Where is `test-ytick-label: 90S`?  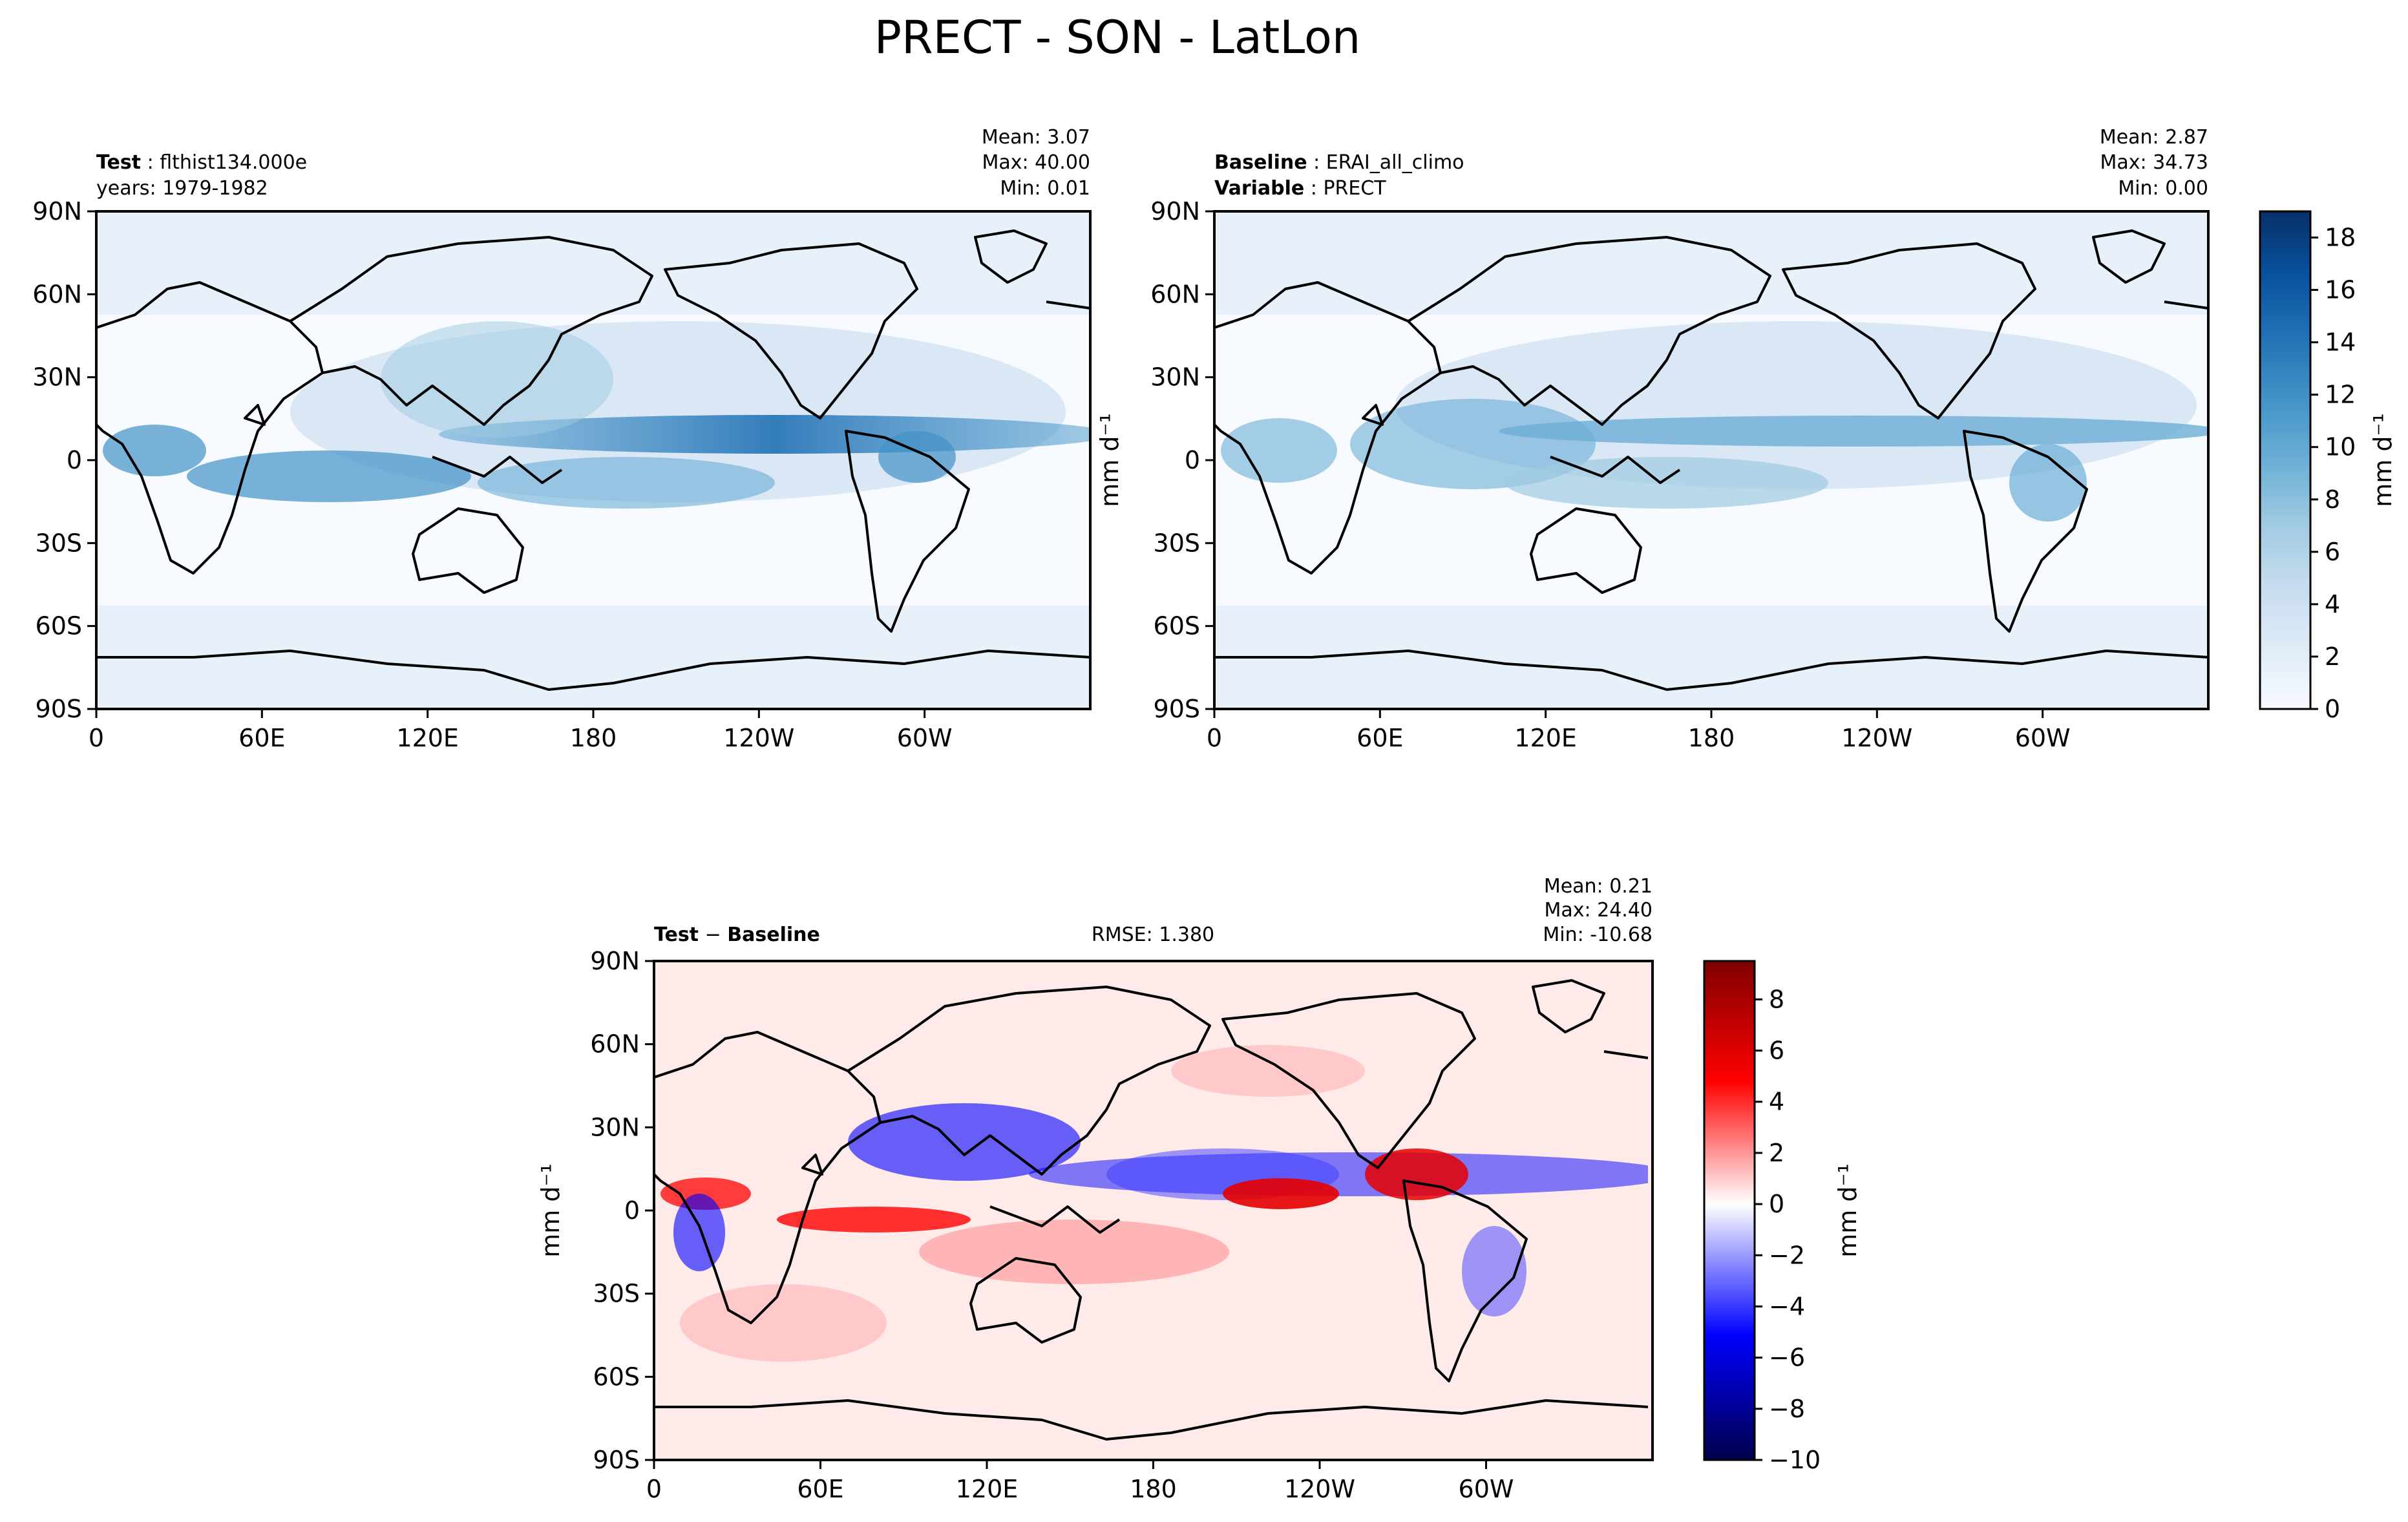 test-ytick-label: 90S is located at coordinates (59, 709).